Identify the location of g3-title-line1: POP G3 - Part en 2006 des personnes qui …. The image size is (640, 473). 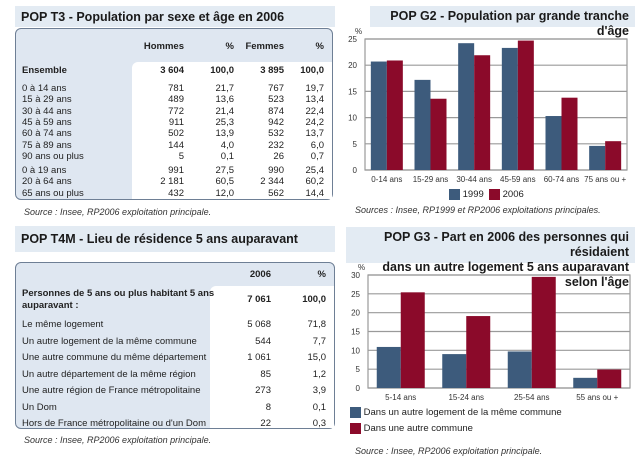
(506, 244).